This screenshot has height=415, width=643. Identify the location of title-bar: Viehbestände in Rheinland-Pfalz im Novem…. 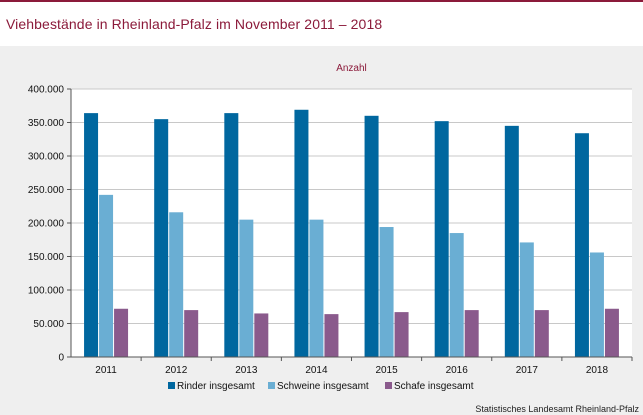
(321, 24).